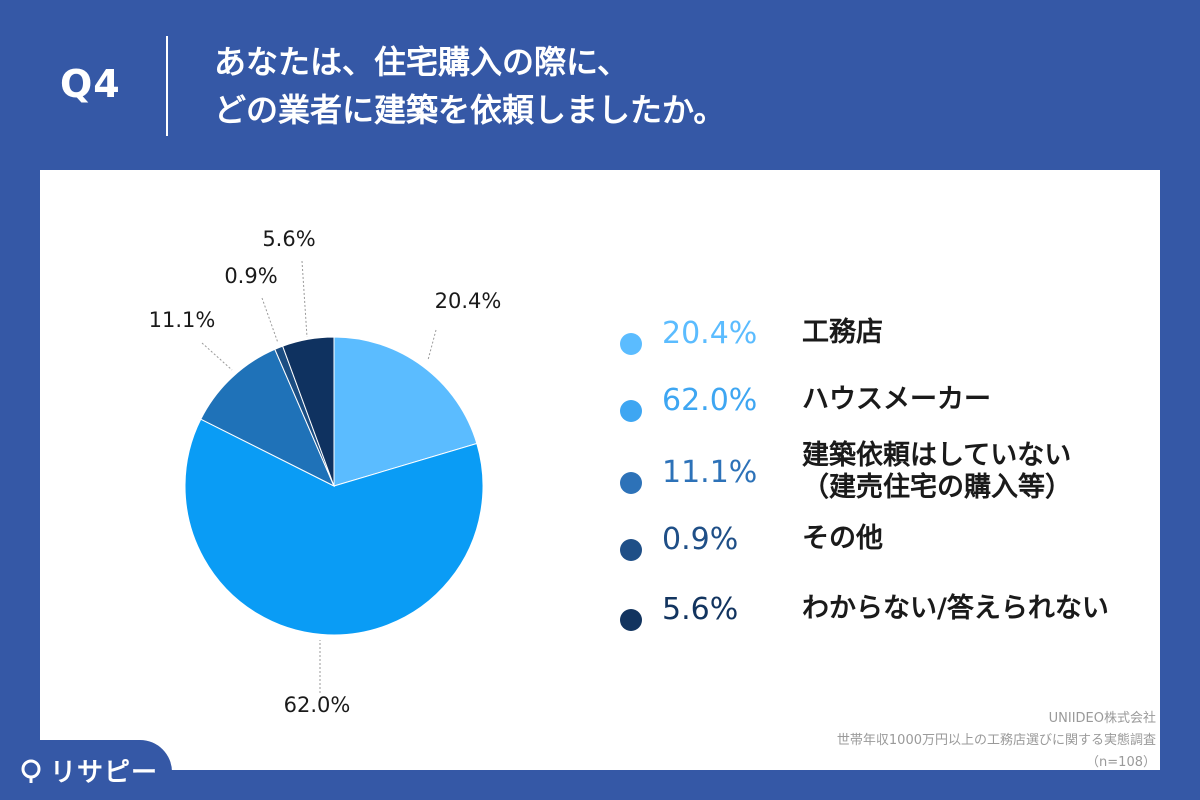  What do you see at coordinates (31, 771) in the screenshot?
I see `pin-logo-icon` at bounding box center [31, 771].